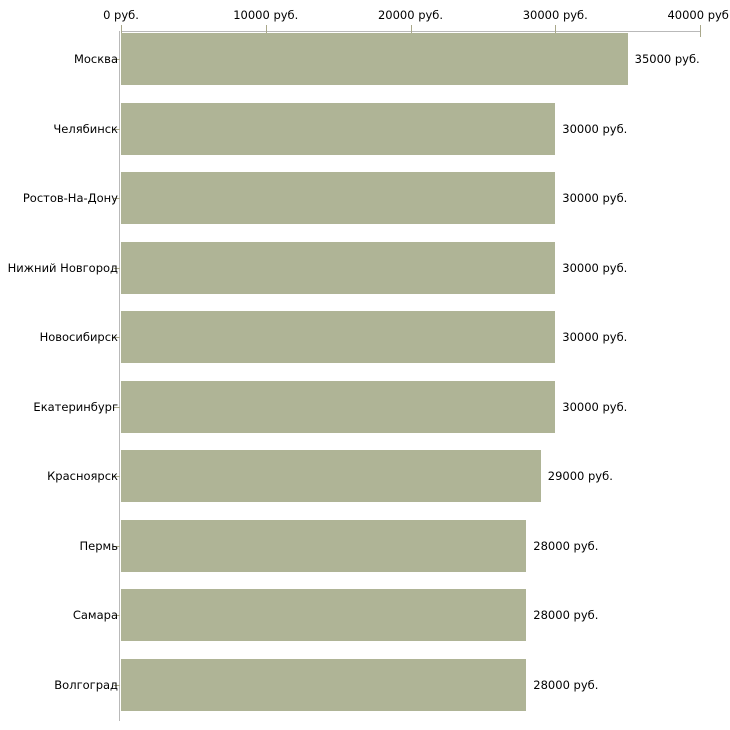 The image size is (730, 730). What do you see at coordinates (95, 59) in the screenshot?
I see `y-axis-category-label: Москва` at bounding box center [95, 59].